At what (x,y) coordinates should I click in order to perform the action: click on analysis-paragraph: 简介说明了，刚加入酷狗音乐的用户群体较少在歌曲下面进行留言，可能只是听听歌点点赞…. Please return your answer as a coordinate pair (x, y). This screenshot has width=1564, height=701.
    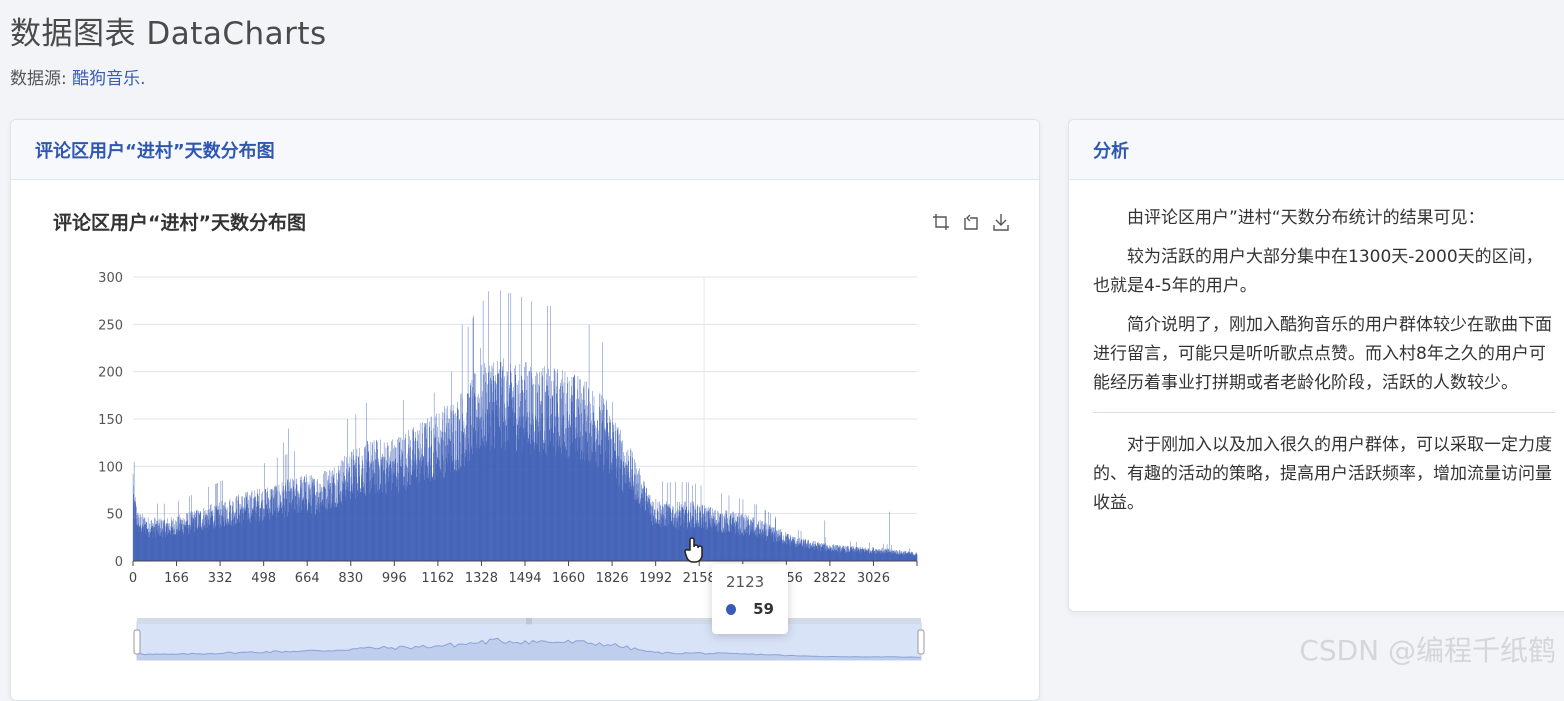
    Looking at the image, I should click on (1324, 354).